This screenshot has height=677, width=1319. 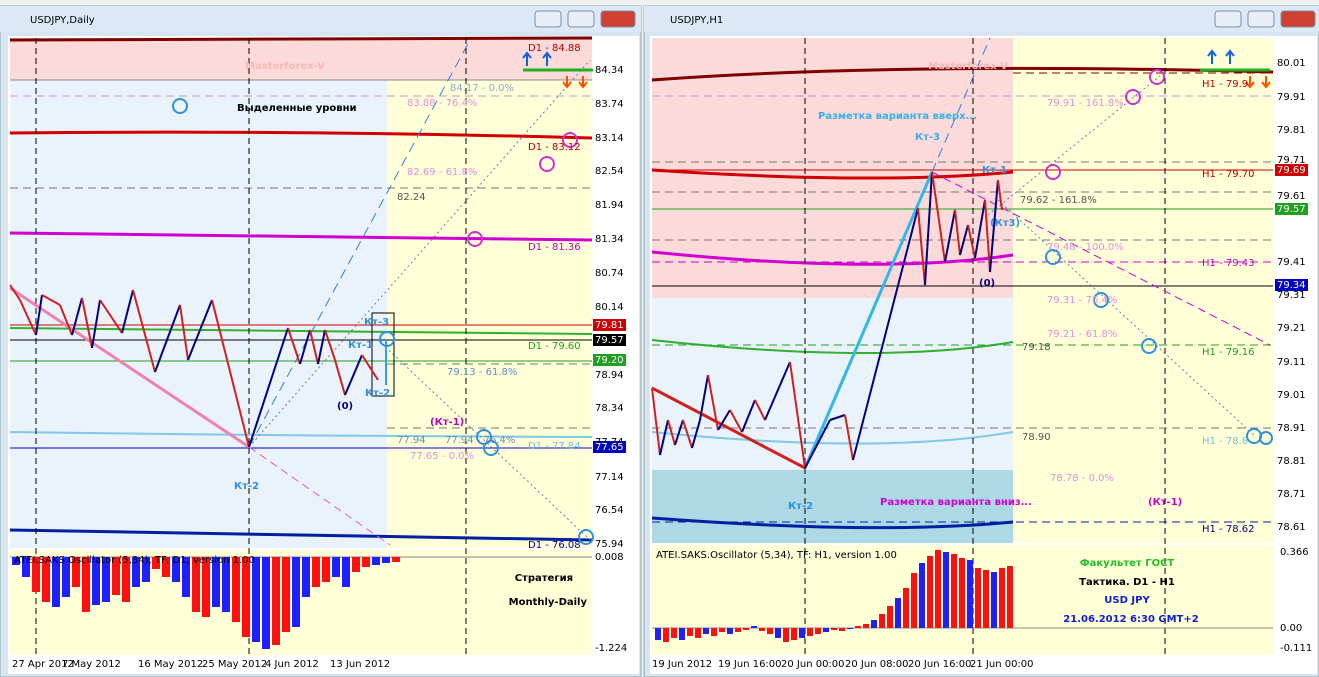 I want to click on price-label: 79.71, so click(x=1291, y=160).